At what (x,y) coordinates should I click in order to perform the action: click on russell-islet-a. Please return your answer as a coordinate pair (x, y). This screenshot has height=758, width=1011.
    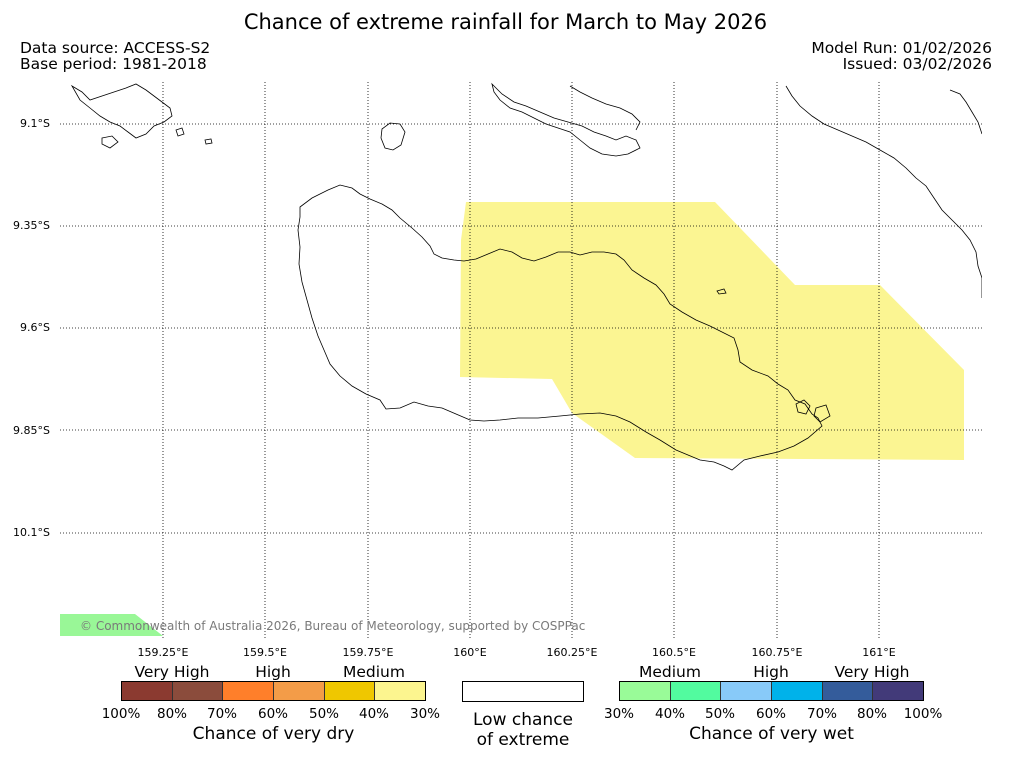
    Looking at the image, I should click on (110, 142).